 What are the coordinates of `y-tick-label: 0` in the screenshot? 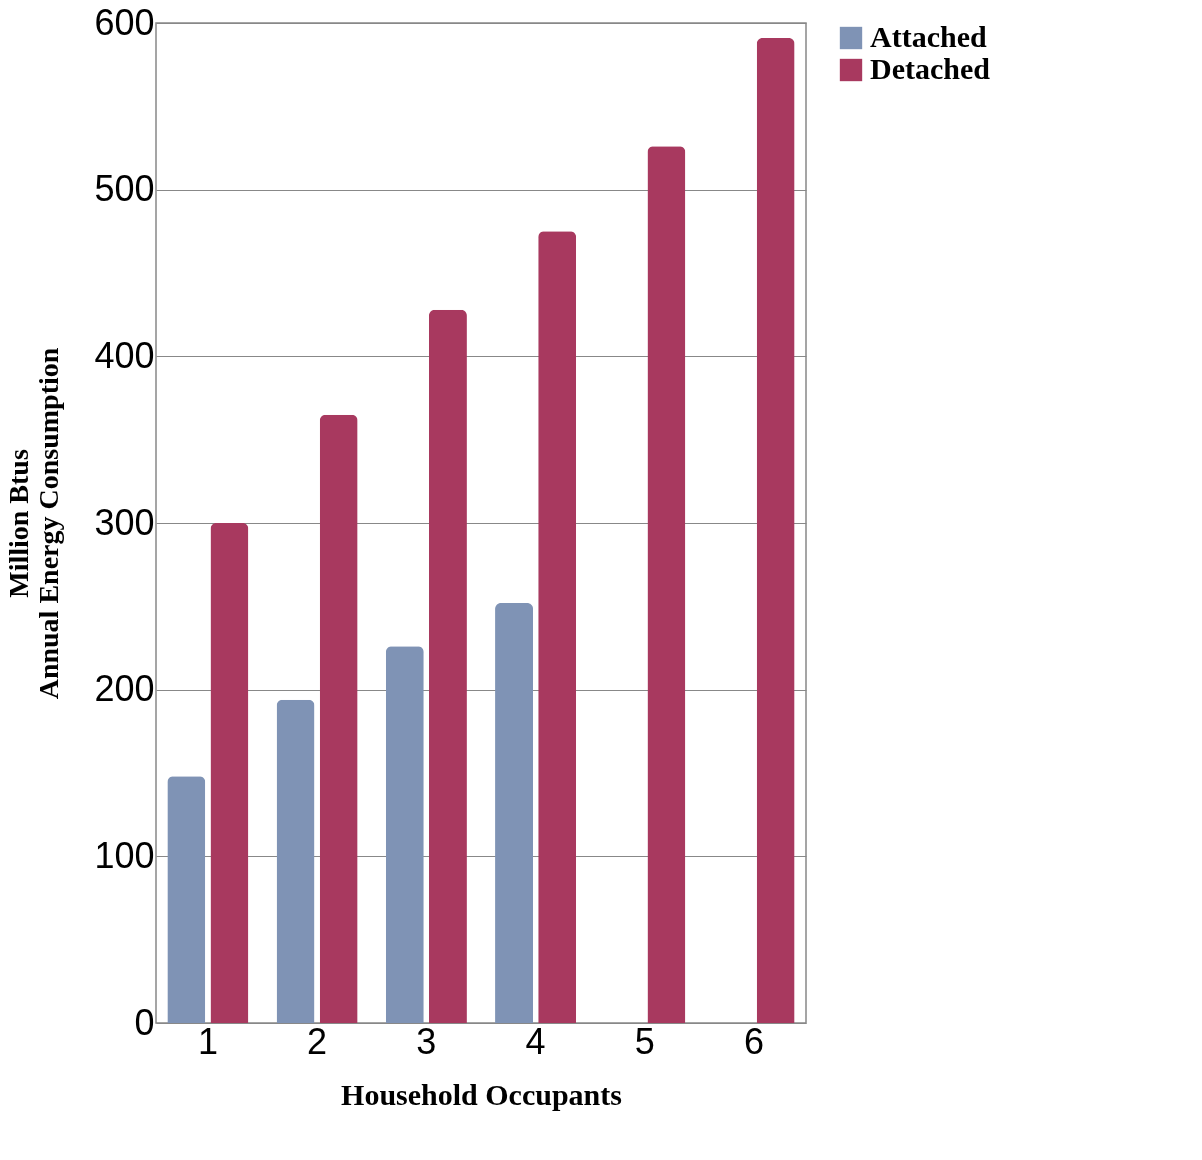 It's located at (144, 1022).